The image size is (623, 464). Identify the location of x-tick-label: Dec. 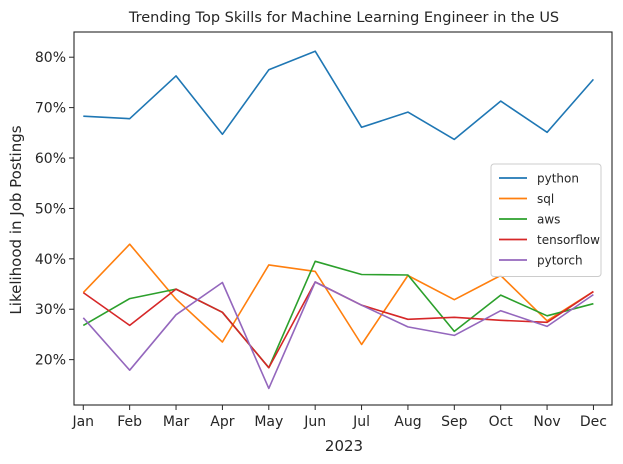
(593, 422).